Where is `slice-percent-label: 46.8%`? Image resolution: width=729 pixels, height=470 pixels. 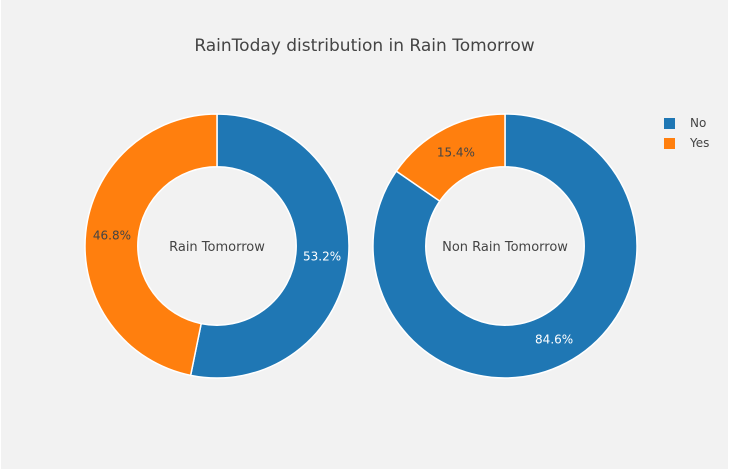
slice-percent-label: 46.8% is located at coordinates (112, 235).